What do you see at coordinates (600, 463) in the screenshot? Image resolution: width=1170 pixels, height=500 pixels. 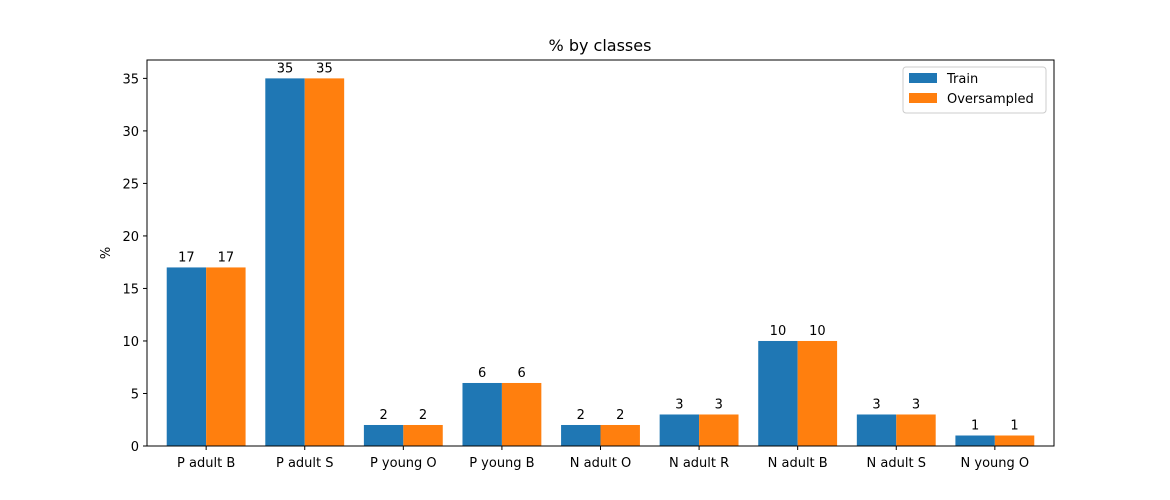 I see `x-tick-label: N adult O` at bounding box center [600, 463].